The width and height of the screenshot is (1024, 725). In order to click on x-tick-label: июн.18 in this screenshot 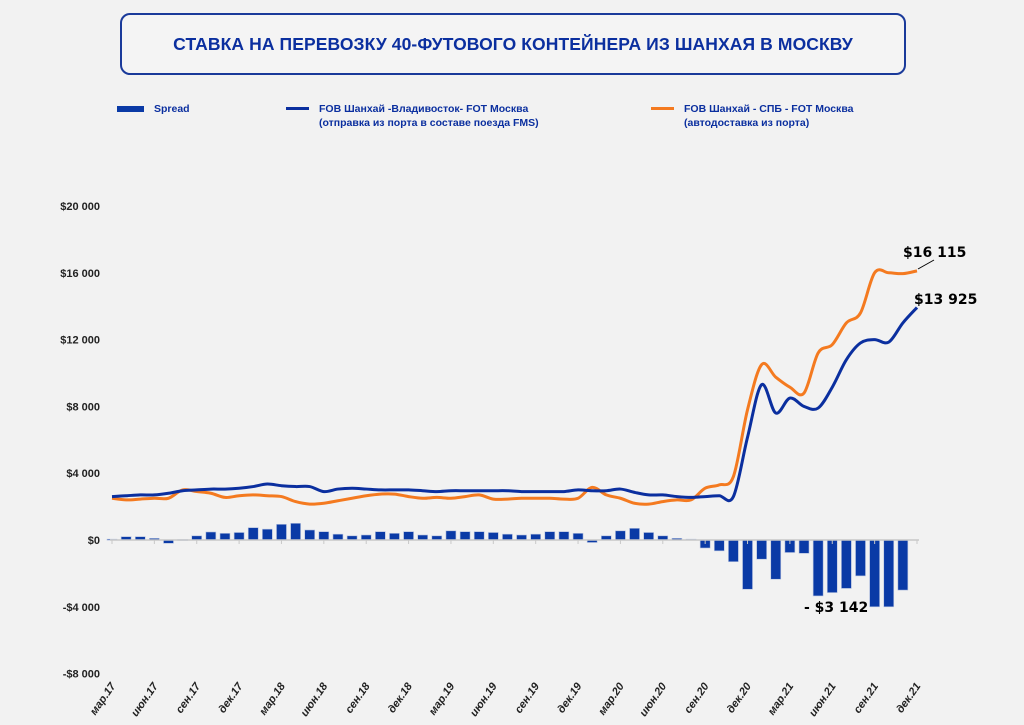, I will do `click(315, 699)`.